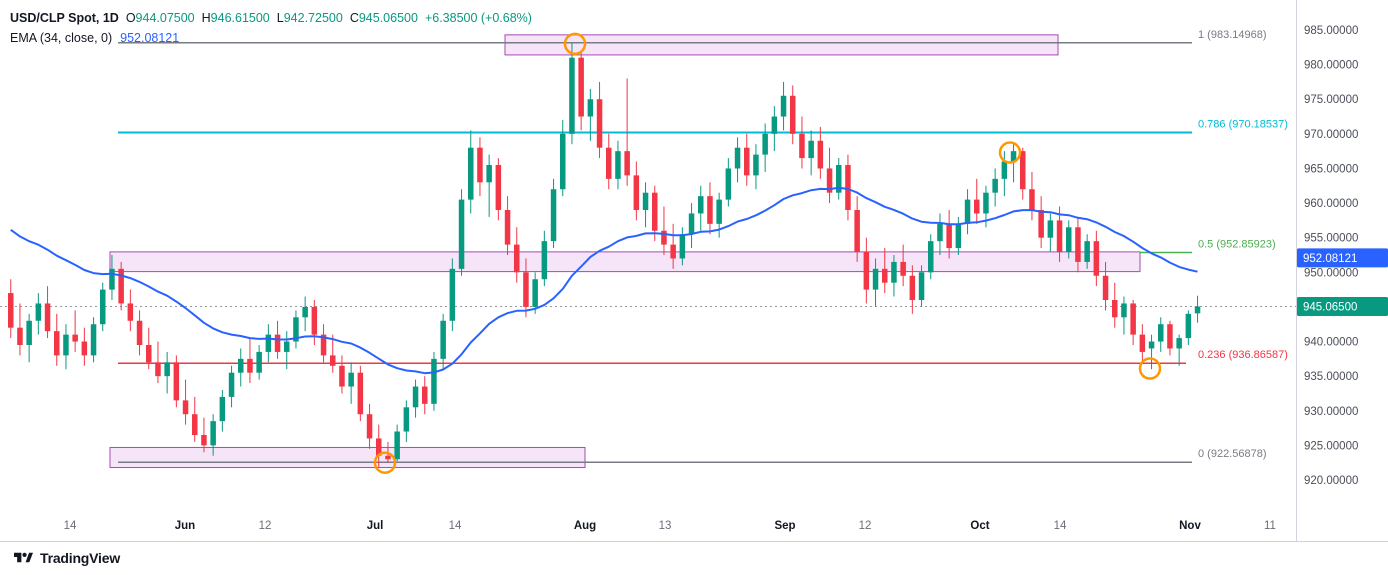  What do you see at coordinates (165, 18) in the screenshot?
I see `open-value: 944.07500` at bounding box center [165, 18].